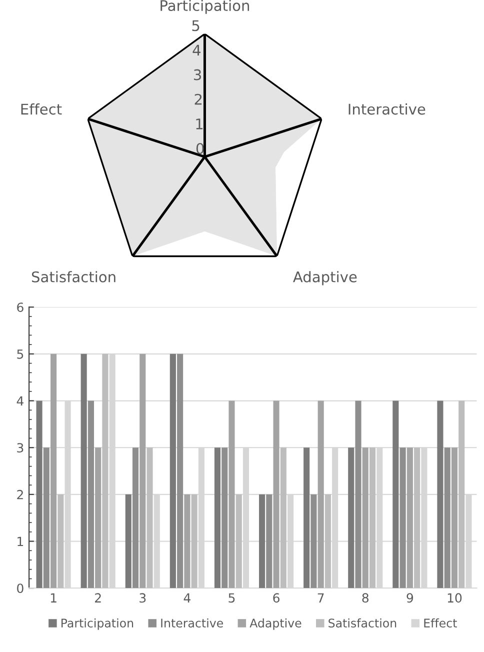  Describe the element at coordinates (41, 109) in the screenshot. I see `spoke-label: Effect` at that location.